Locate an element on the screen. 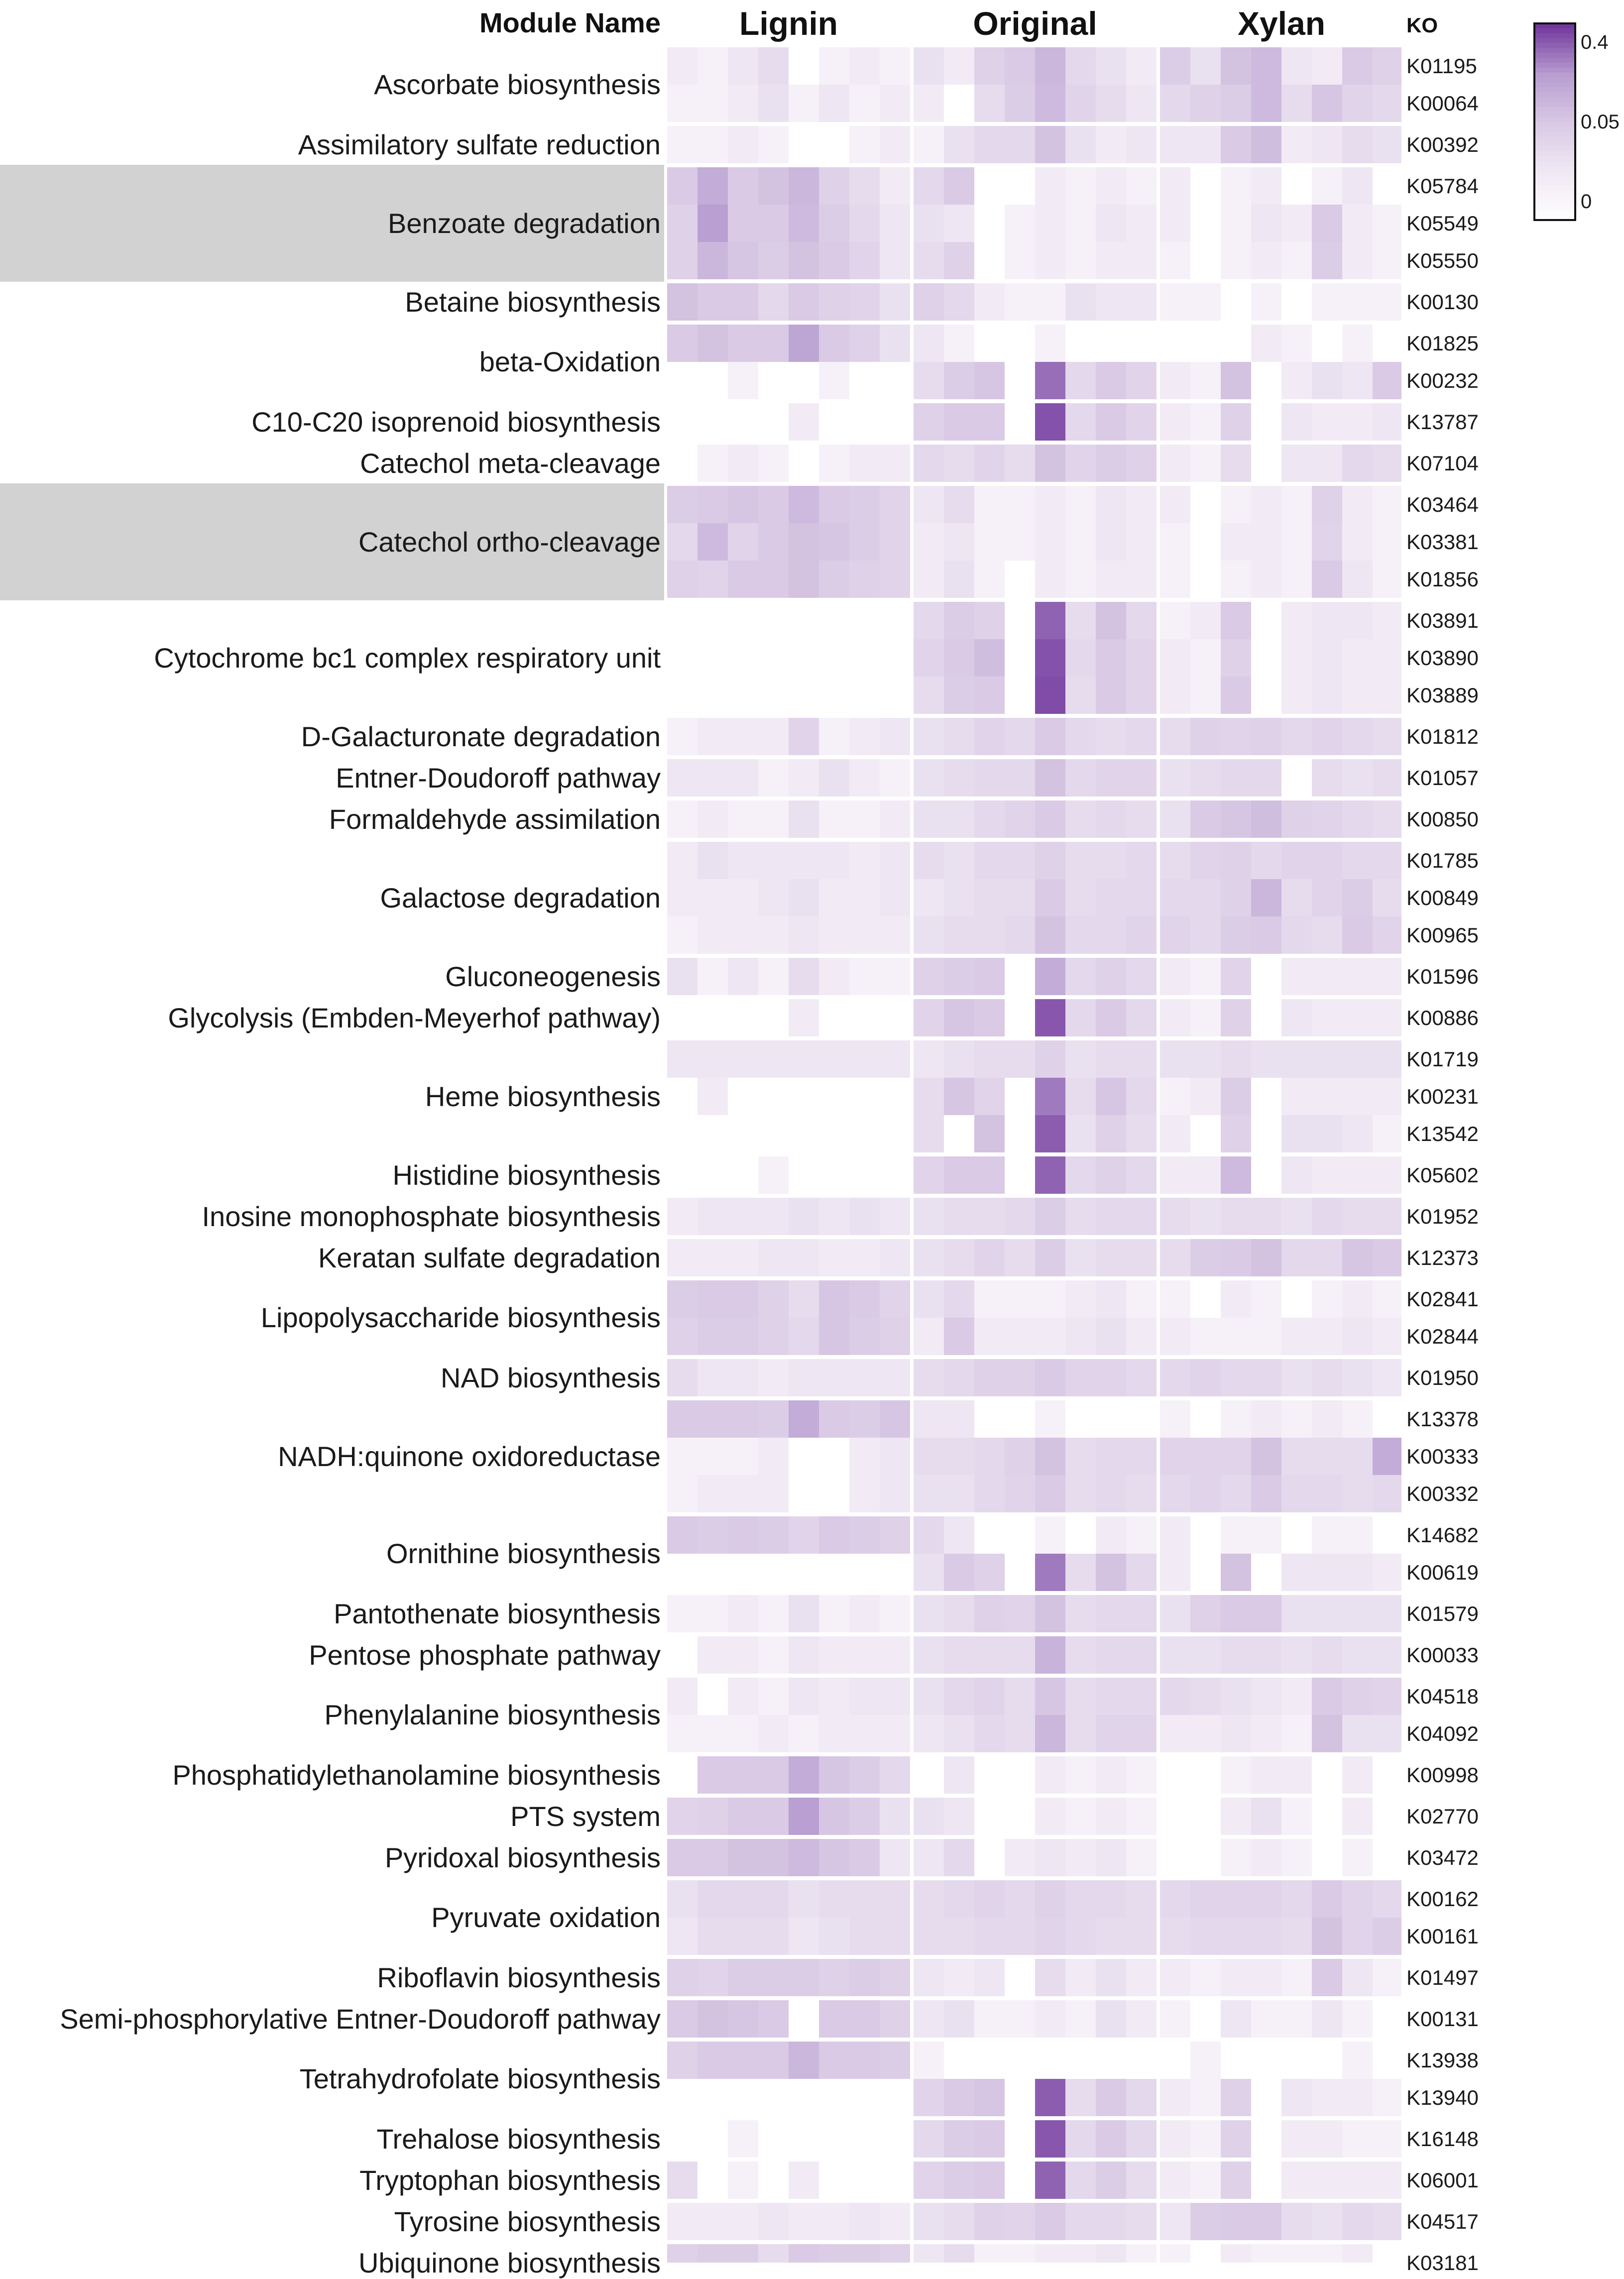  ko-label: K01579 is located at coordinates (1443, 1613).